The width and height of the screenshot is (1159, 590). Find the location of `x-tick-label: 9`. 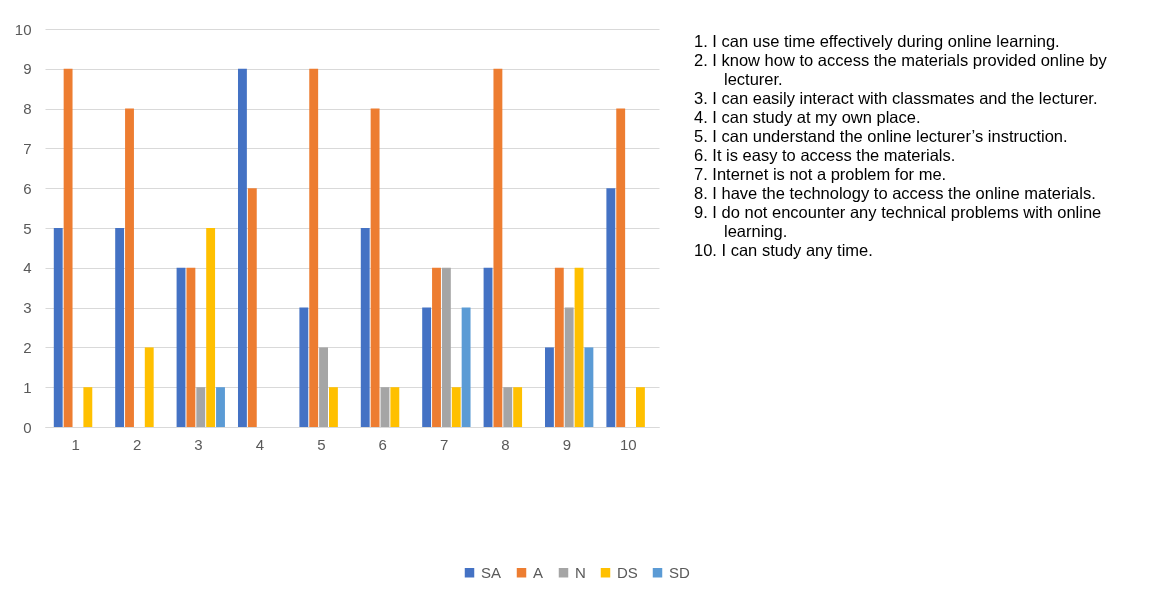

x-tick-label: 9 is located at coordinates (567, 444).